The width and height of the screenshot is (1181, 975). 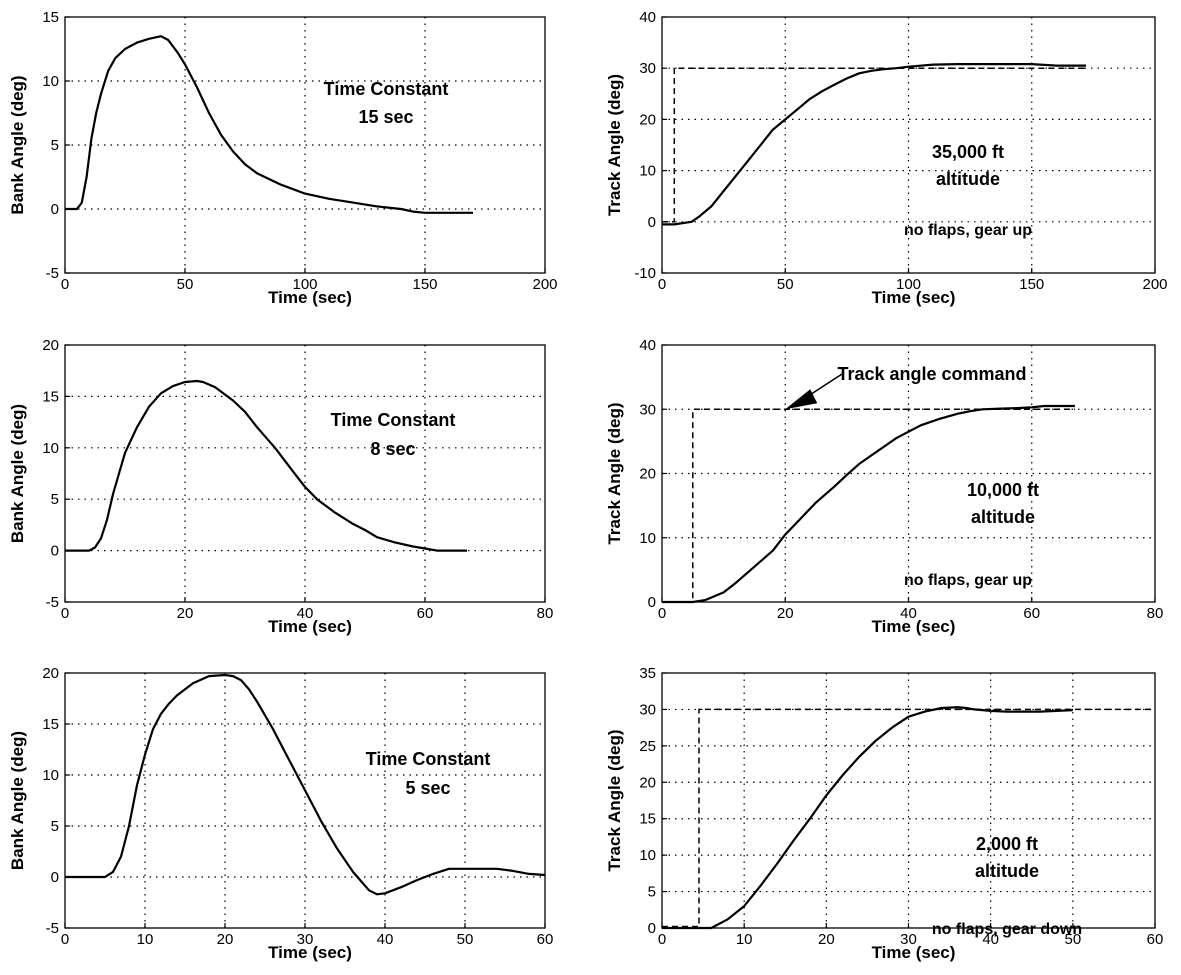 I want to click on annotation: no flaps, gear down, so click(x=1007, y=929).